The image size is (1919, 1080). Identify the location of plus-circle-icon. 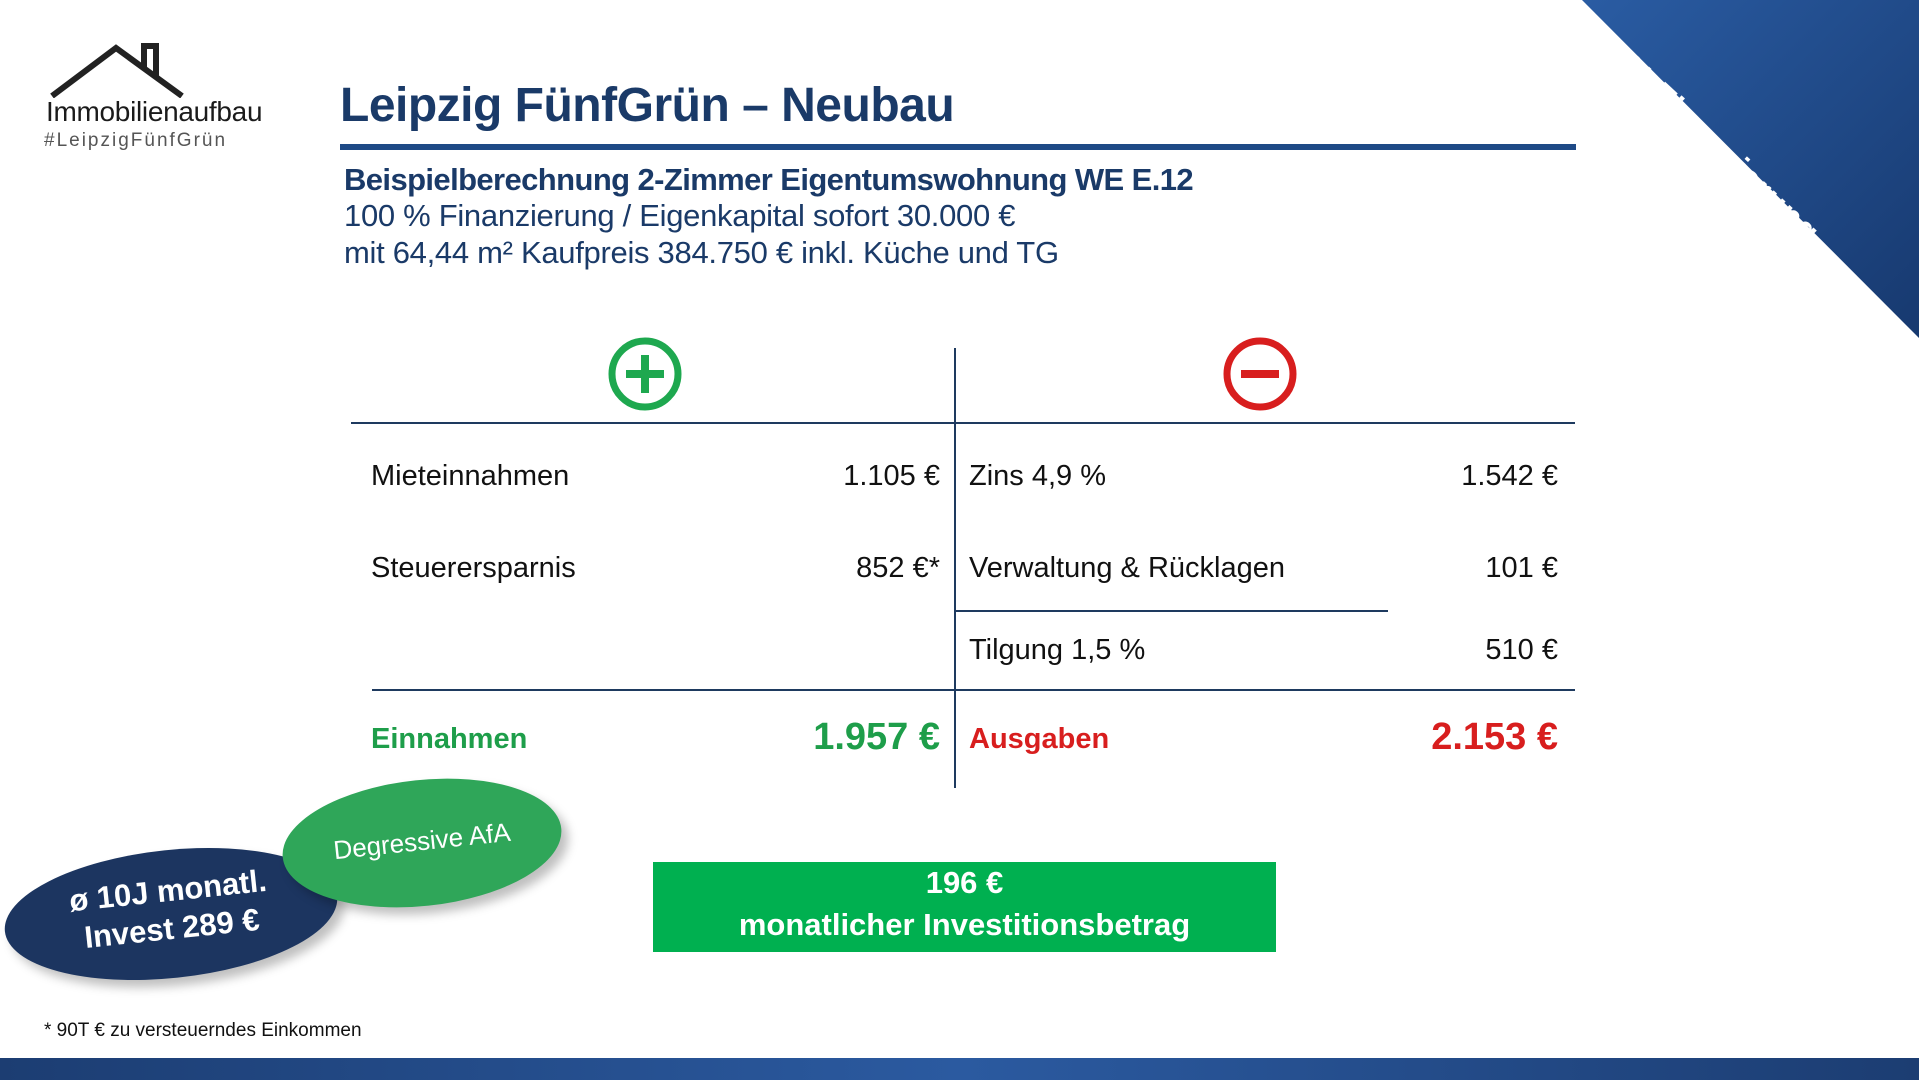
(645, 374).